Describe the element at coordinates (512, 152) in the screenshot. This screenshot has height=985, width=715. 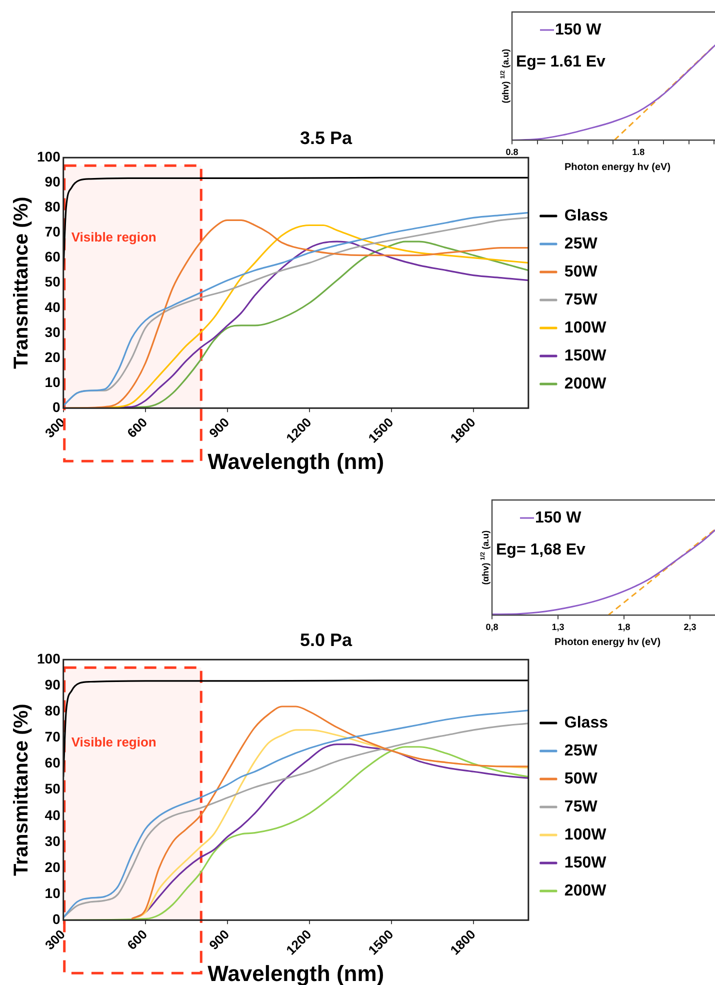
I see `x-tick-label: 0.8` at that location.